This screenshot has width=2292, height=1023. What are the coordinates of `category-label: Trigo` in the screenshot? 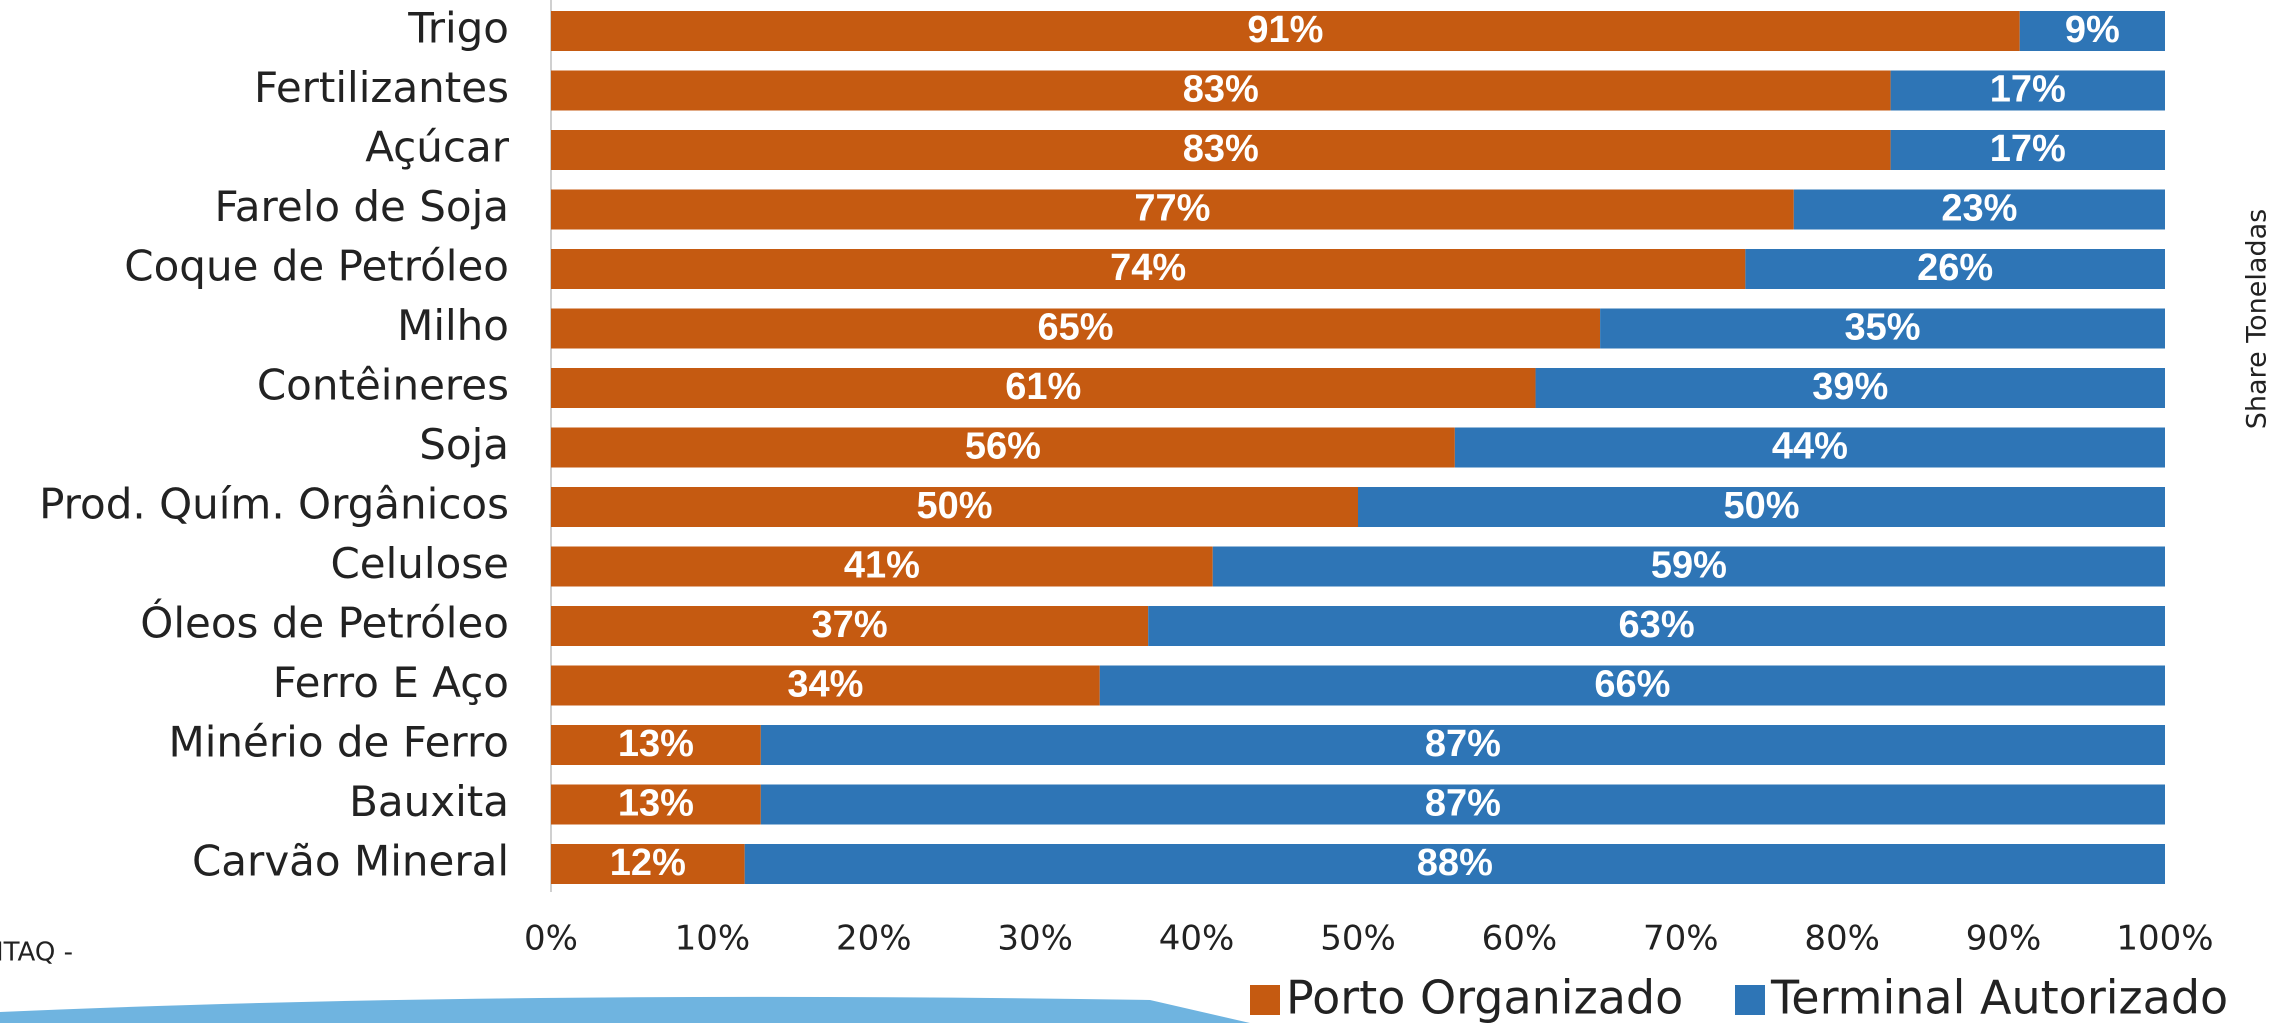 It's located at (458, 28).